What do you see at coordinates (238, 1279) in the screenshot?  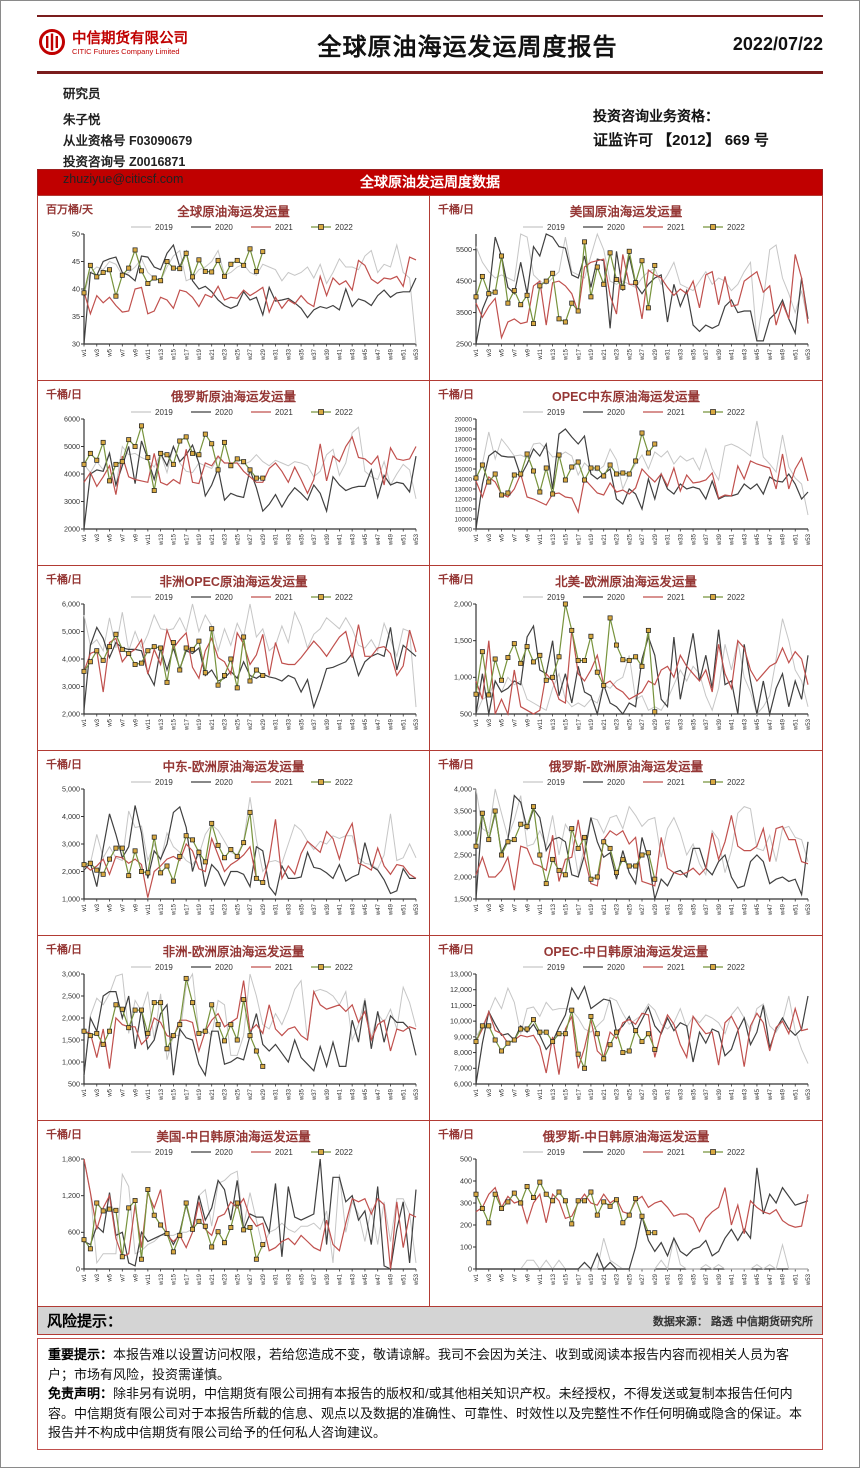 I see `svg-text: w25` at bounding box center [238, 1279].